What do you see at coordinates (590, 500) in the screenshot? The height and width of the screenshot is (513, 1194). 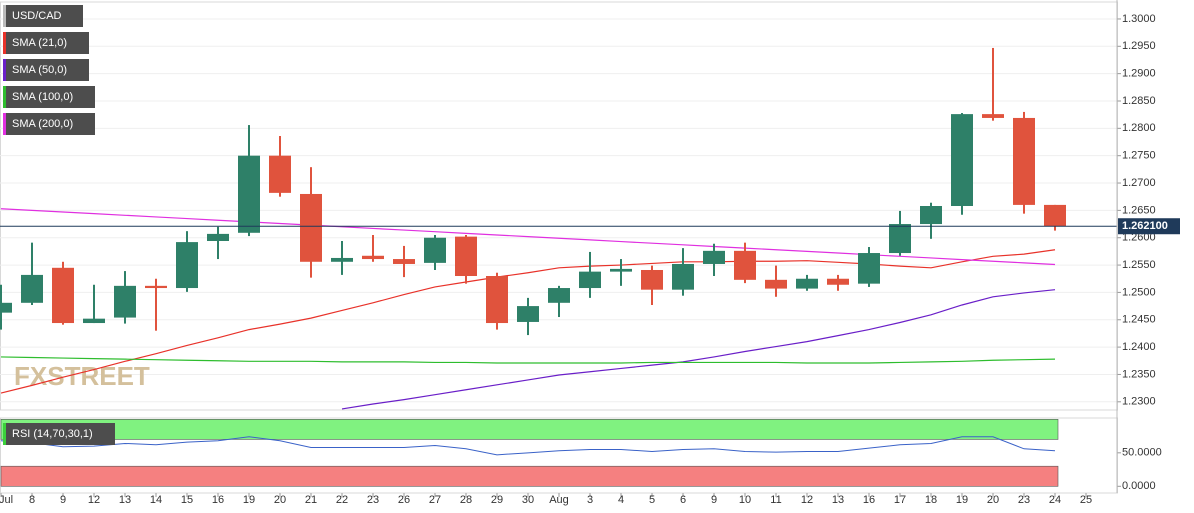 I see `x-tick-label: 3` at bounding box center [590, 500].